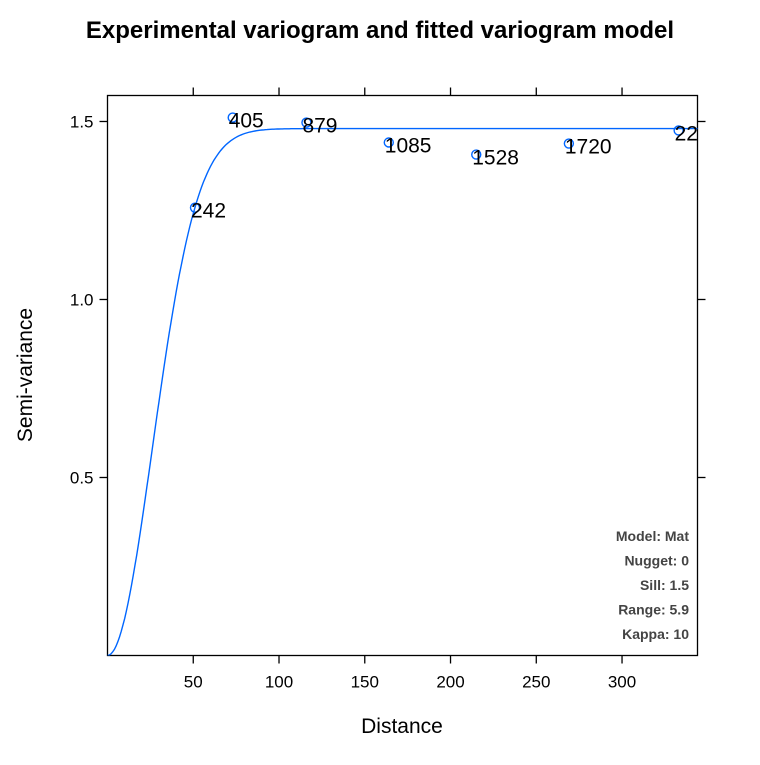 Image resolution: width=760 pixels, height=765 pixels. What do you see at coordinates (82, 477) in the screenshot?
I see `y-tick-label: 0.5` at bounding box center [82, 477].